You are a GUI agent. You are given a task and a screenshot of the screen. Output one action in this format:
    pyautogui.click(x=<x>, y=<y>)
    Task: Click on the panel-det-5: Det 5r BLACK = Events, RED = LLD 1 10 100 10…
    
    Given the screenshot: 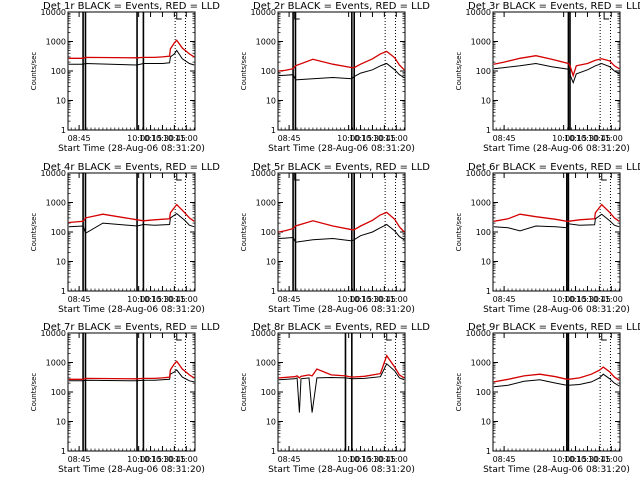 What is the action you would take?
    pyautogui.click(x=335, y=238)
    